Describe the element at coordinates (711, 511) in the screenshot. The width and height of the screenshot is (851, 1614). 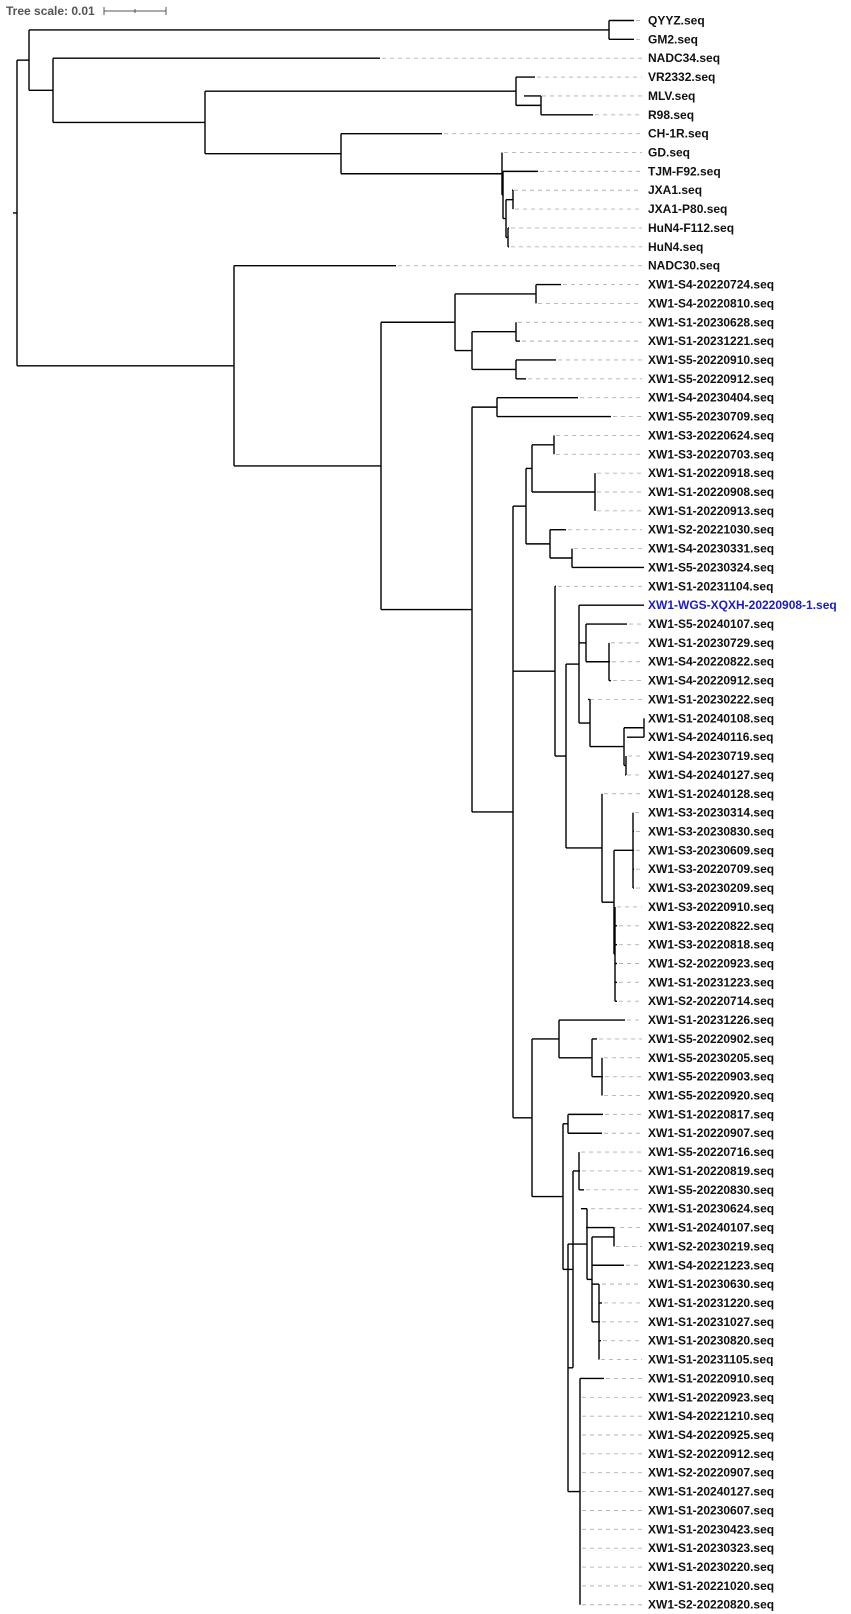
I see `leaf-label: XW1-S1-20220913.seq` at that location.